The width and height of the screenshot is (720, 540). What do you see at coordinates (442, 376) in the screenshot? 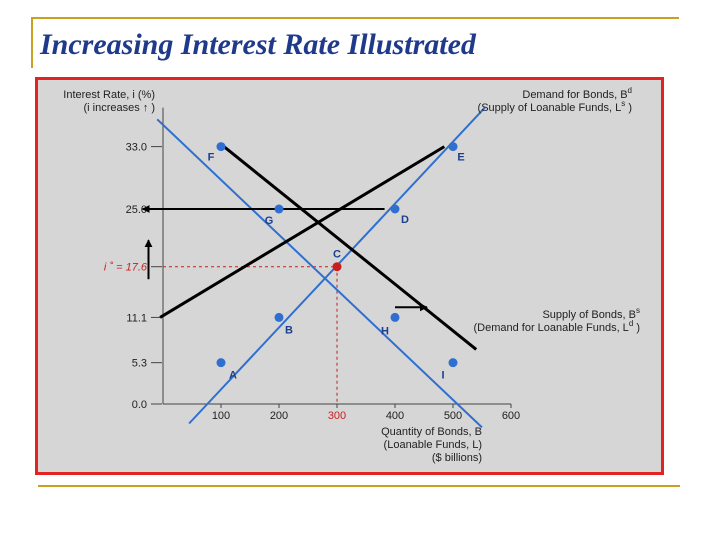
I see `point-label: I` at bounding box center [442, 376].